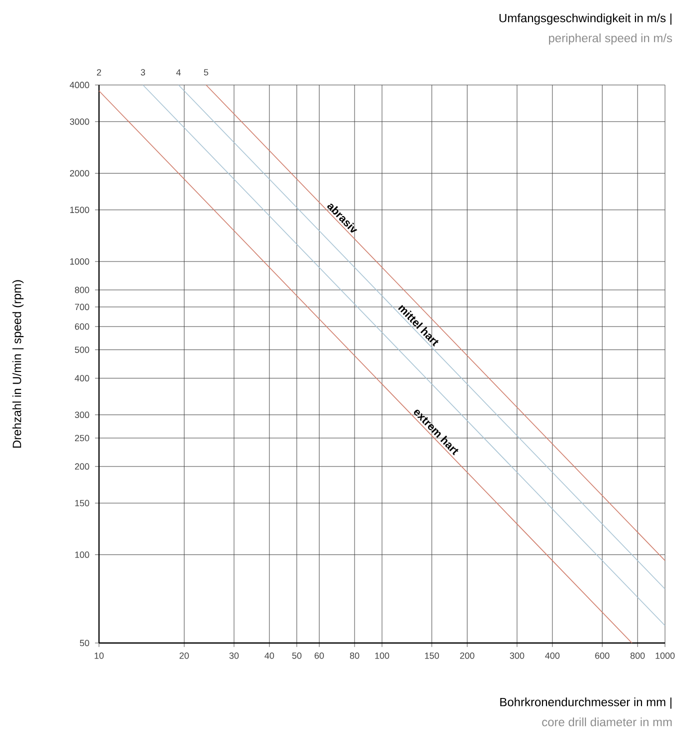 The image size is (681, 742). What do you see at coordinates (665, 655) in the screenshot?
I see `x-tick-label: 1000` at bounding box center [665, 655].